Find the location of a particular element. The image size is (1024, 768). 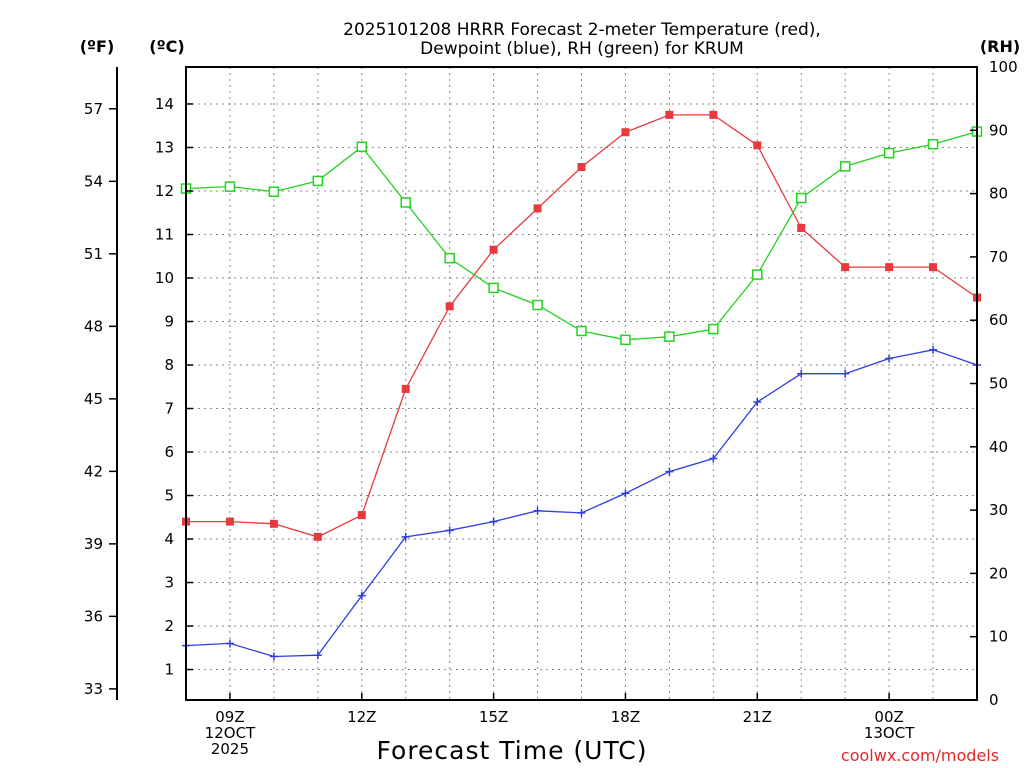

celsius-tick-label: 9 is located at coordinates (169, 322).